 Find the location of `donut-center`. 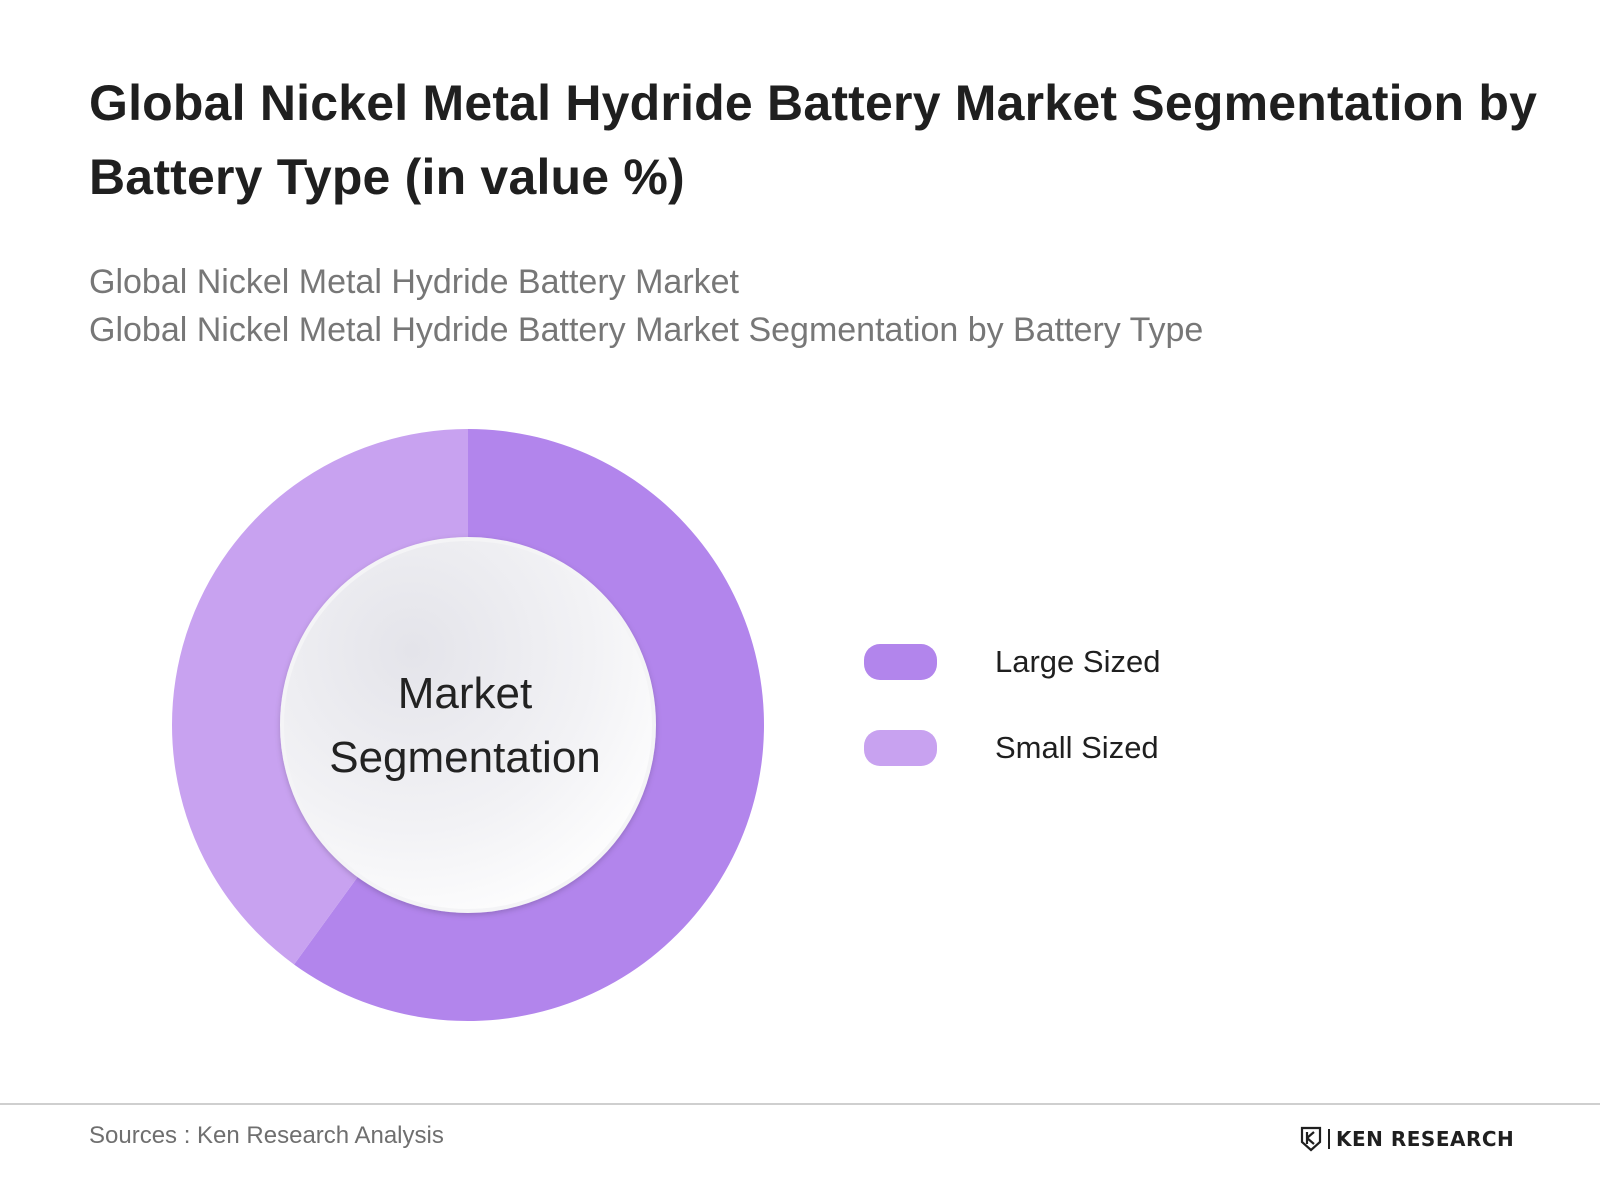

donut-center is located at coordinates (468, 725).